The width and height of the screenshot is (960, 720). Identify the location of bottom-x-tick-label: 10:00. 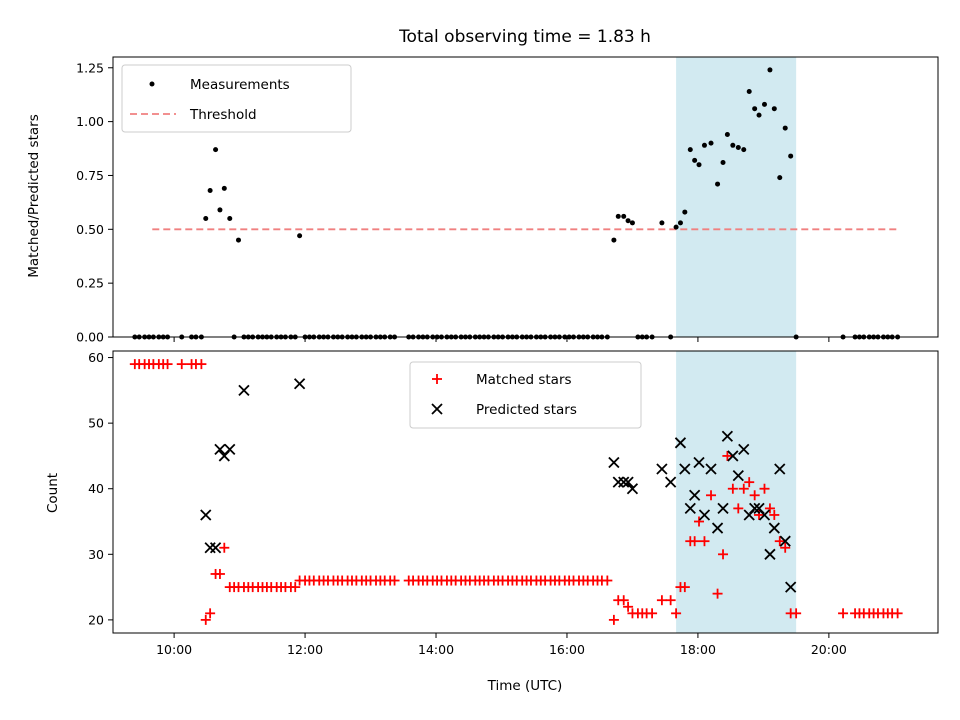
(174, 649).